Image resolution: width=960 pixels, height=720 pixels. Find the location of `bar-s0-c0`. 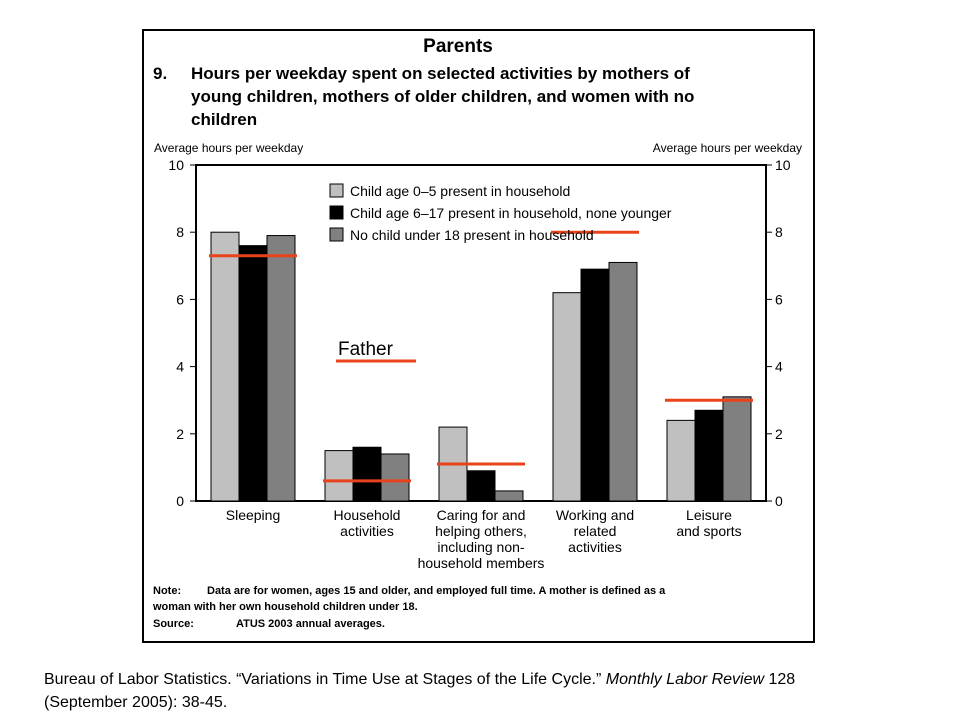

bar-s0-c0 is located at coordinates (225, 366).